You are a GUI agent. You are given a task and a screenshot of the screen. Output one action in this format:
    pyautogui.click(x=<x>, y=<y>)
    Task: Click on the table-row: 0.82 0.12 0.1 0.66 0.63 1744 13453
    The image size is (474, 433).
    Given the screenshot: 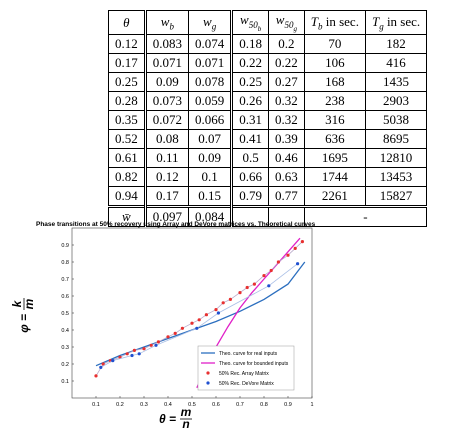 What is the action you would take?
    pyautogui.click(x=268, y=177)
    